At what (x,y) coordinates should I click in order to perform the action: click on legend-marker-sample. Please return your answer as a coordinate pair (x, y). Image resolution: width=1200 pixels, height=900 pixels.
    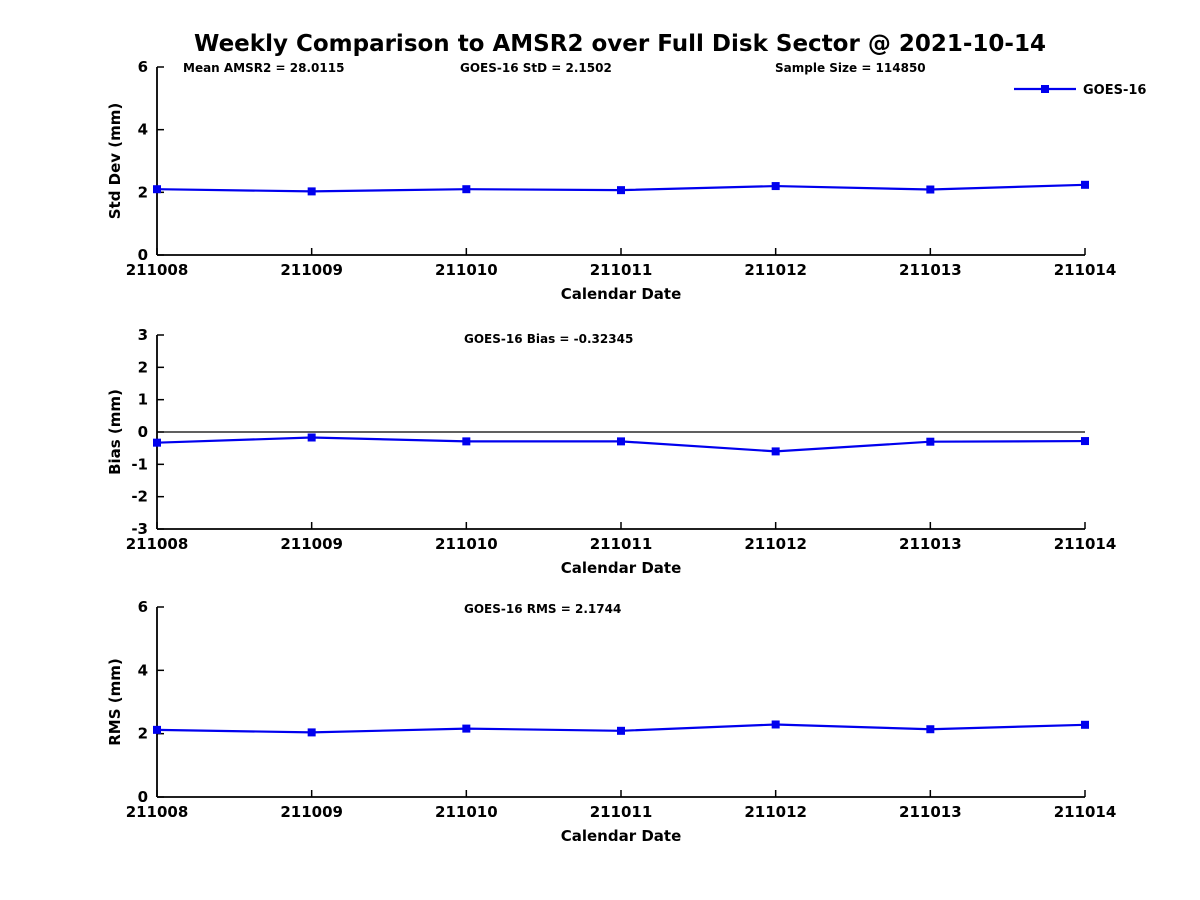
    Looking at the image, I should click on (1045, 89).